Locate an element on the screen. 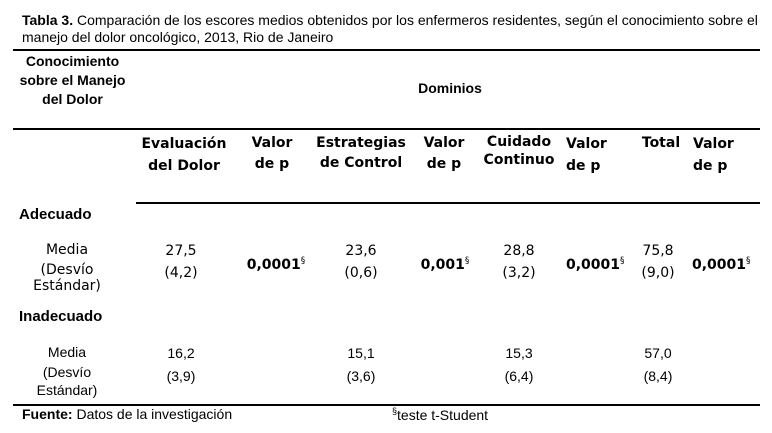  col-header-pvalue-1: Valor de p is located at coordinates (272, 153).